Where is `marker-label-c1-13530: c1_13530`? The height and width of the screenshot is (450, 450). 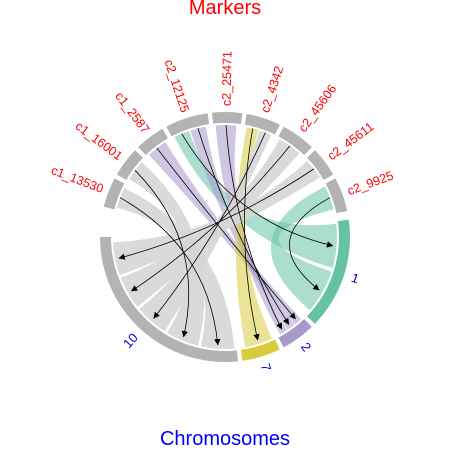
marker-label-c1-13530: c1_13530 is located at coordinates (77, 179).